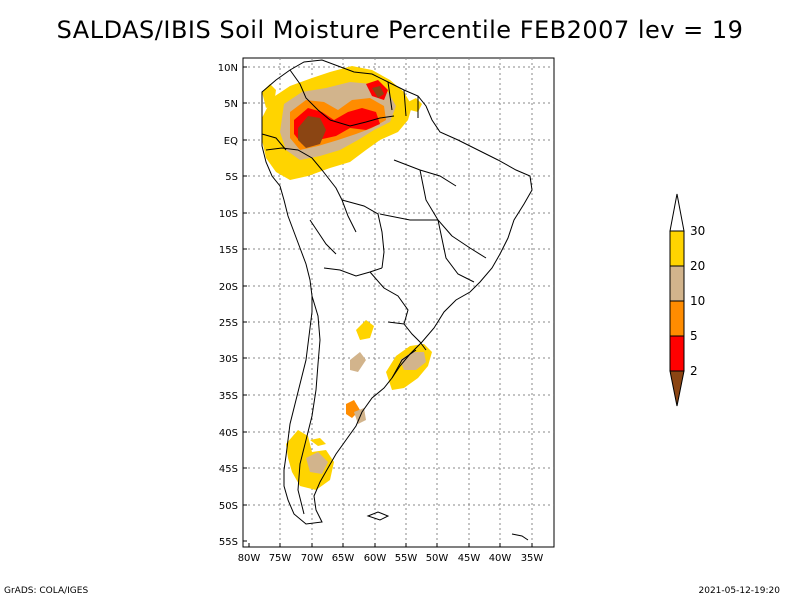 The height and width of the screenshot is (600, 800). Describe the element at coordinates (269, 96) in the screenshot. I see `field-yellow-northwest` at that location.